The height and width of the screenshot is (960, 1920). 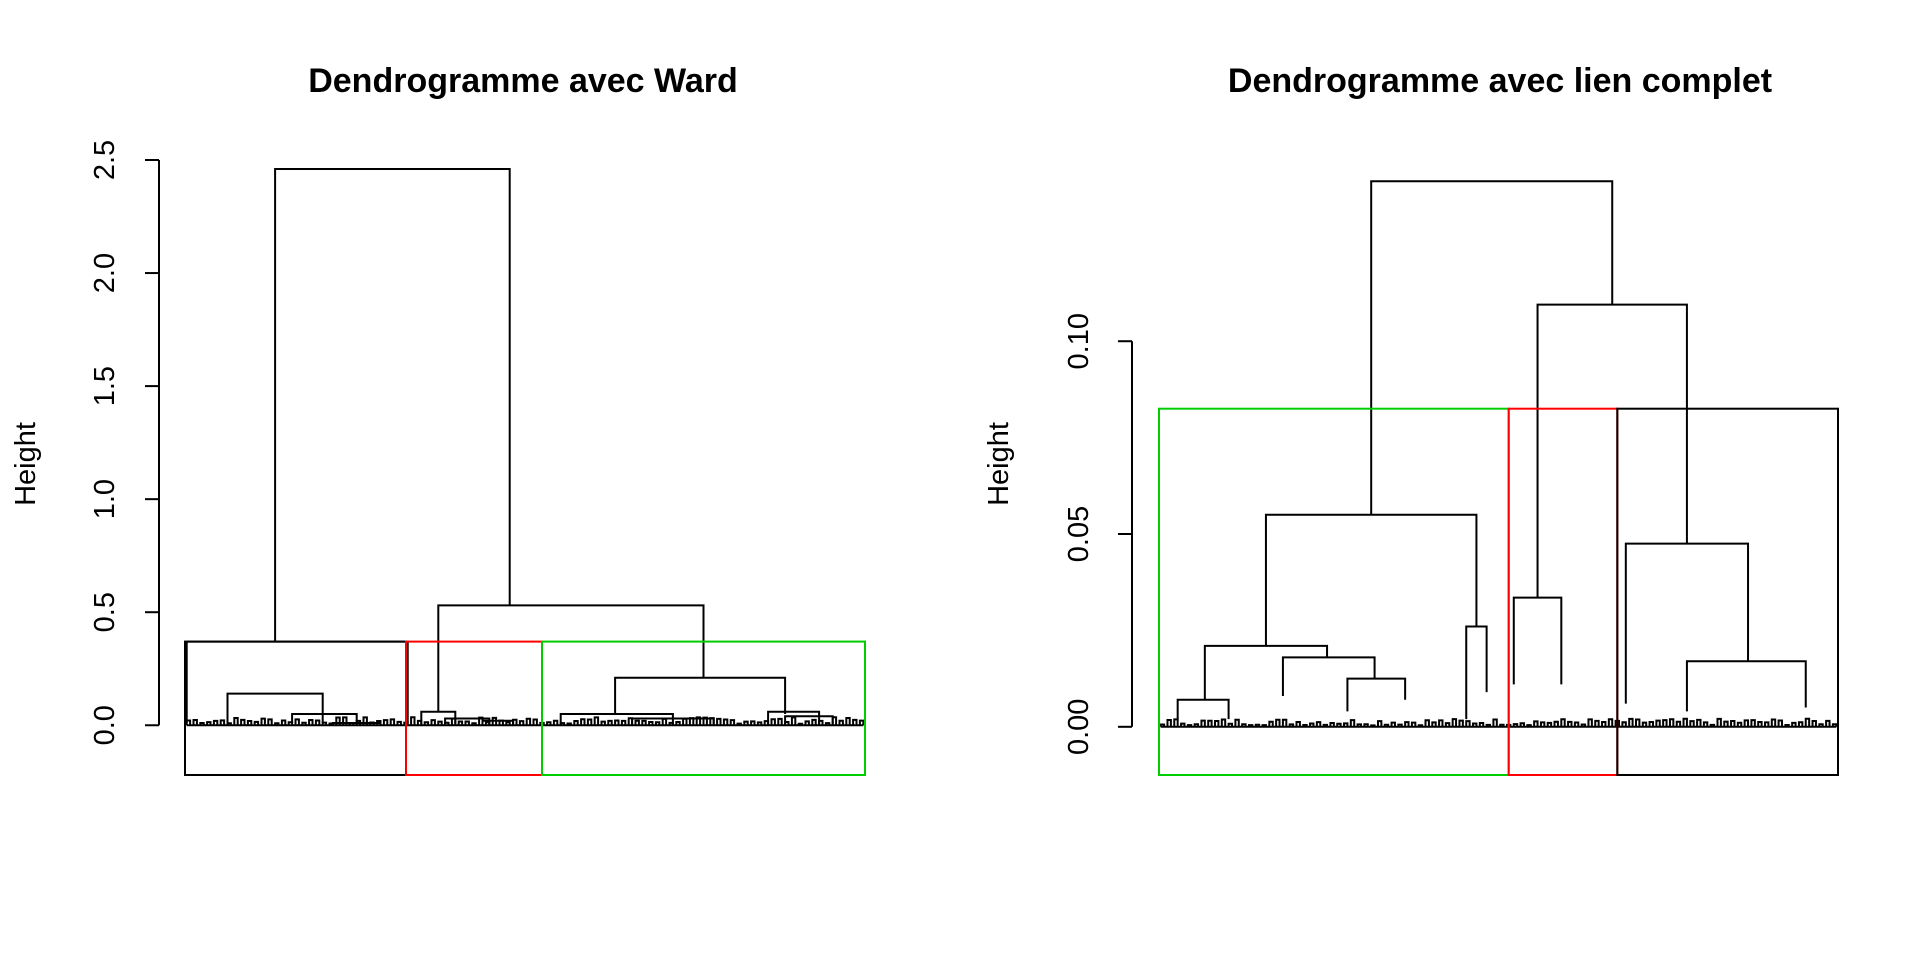 I want to click on y-tick-label: 0.0, so click(x=105, y=725).